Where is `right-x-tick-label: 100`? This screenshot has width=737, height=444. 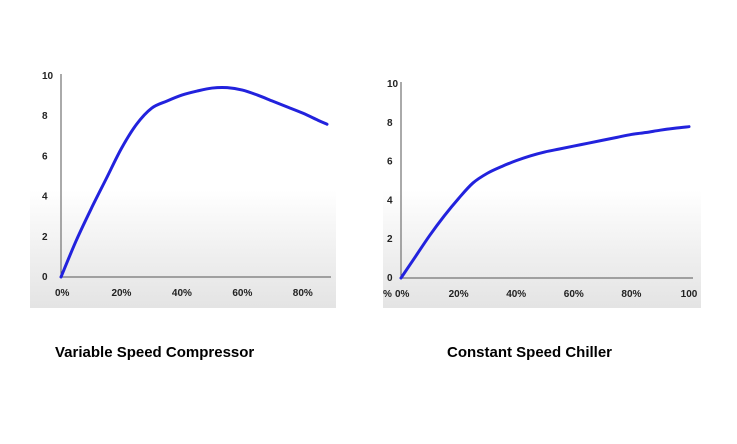 right-x-tick-label: 100 is located at coordinates (689, 294).